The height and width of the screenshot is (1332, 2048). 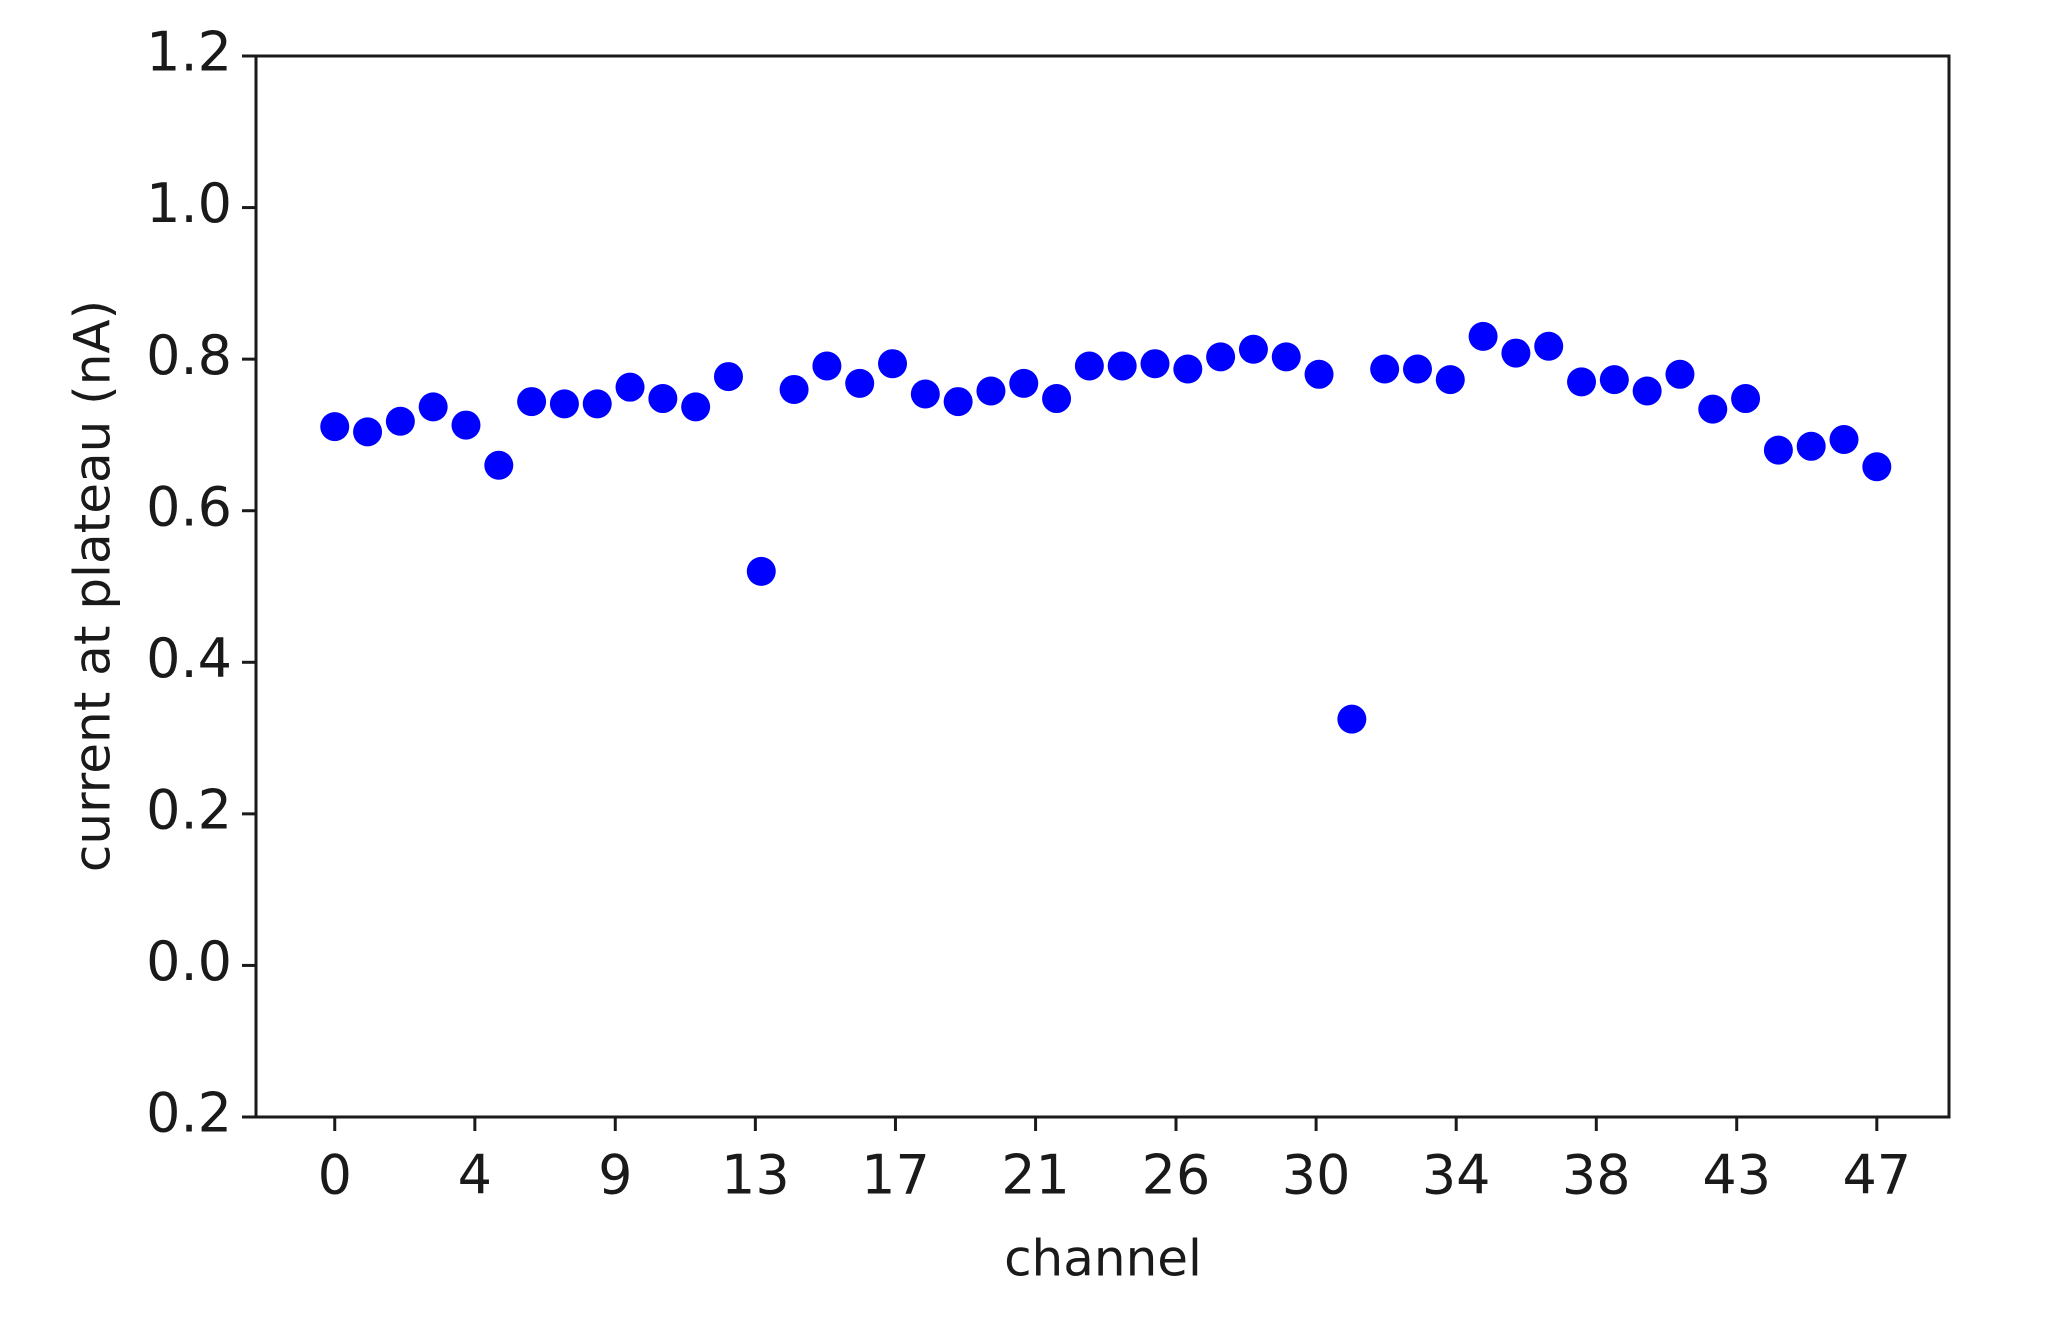 What do you see at coordinates (335, 1175) in the screenshot?
I see `x-tick-label: 0` at bounding box center [335, 1175].